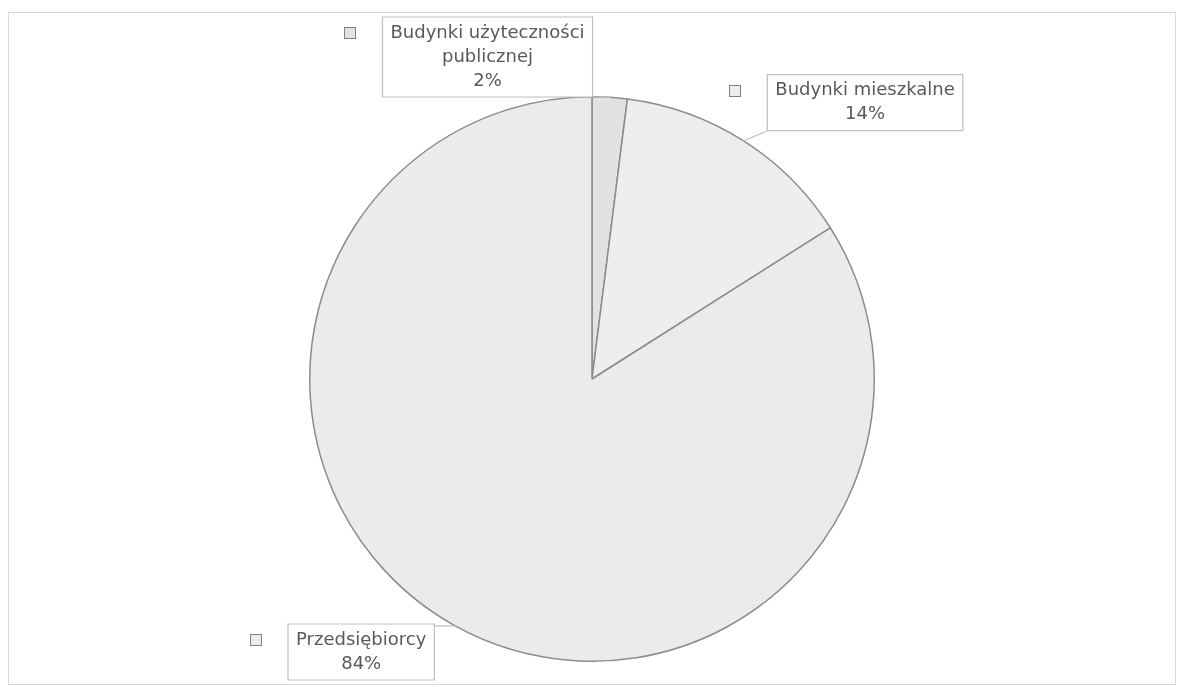 The height and width of the screenshot is (687, 1178). I want to click on legend-label: Budynki użyteczności publicznej, so click(487, 43).